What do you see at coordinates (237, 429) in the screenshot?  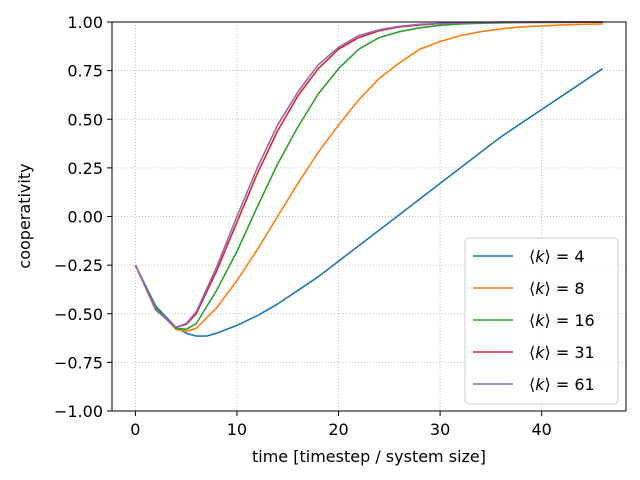 I see `x-tick-label: 10` at bounding box center [237, 429].